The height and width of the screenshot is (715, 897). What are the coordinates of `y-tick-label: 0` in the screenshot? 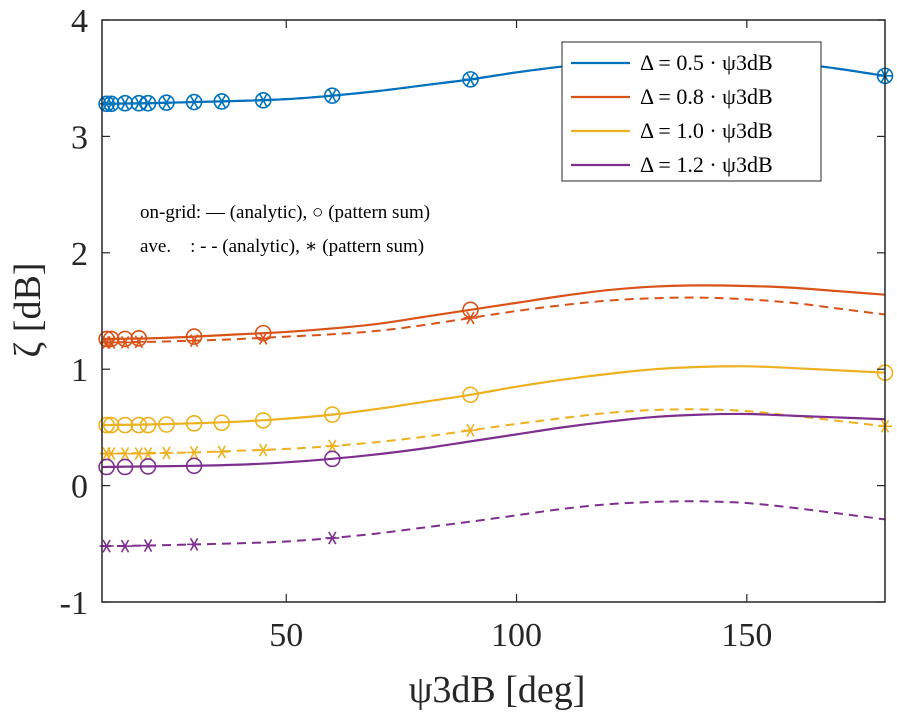 It's located at (79, 487).